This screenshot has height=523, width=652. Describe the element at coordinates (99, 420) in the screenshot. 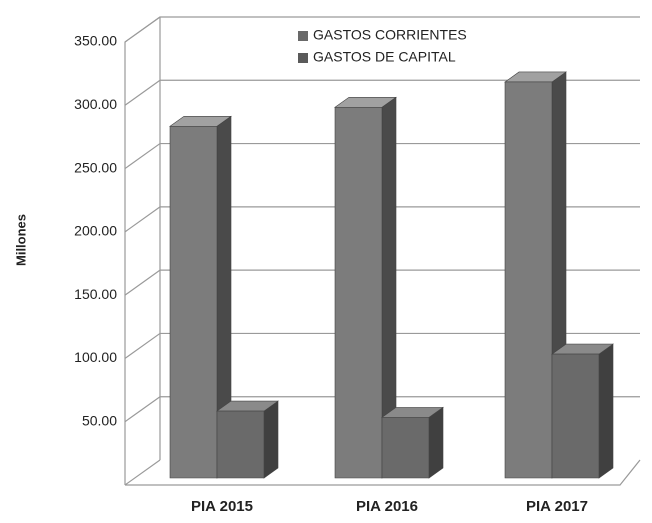

I see `y-tick-label: 50.00` at that location.